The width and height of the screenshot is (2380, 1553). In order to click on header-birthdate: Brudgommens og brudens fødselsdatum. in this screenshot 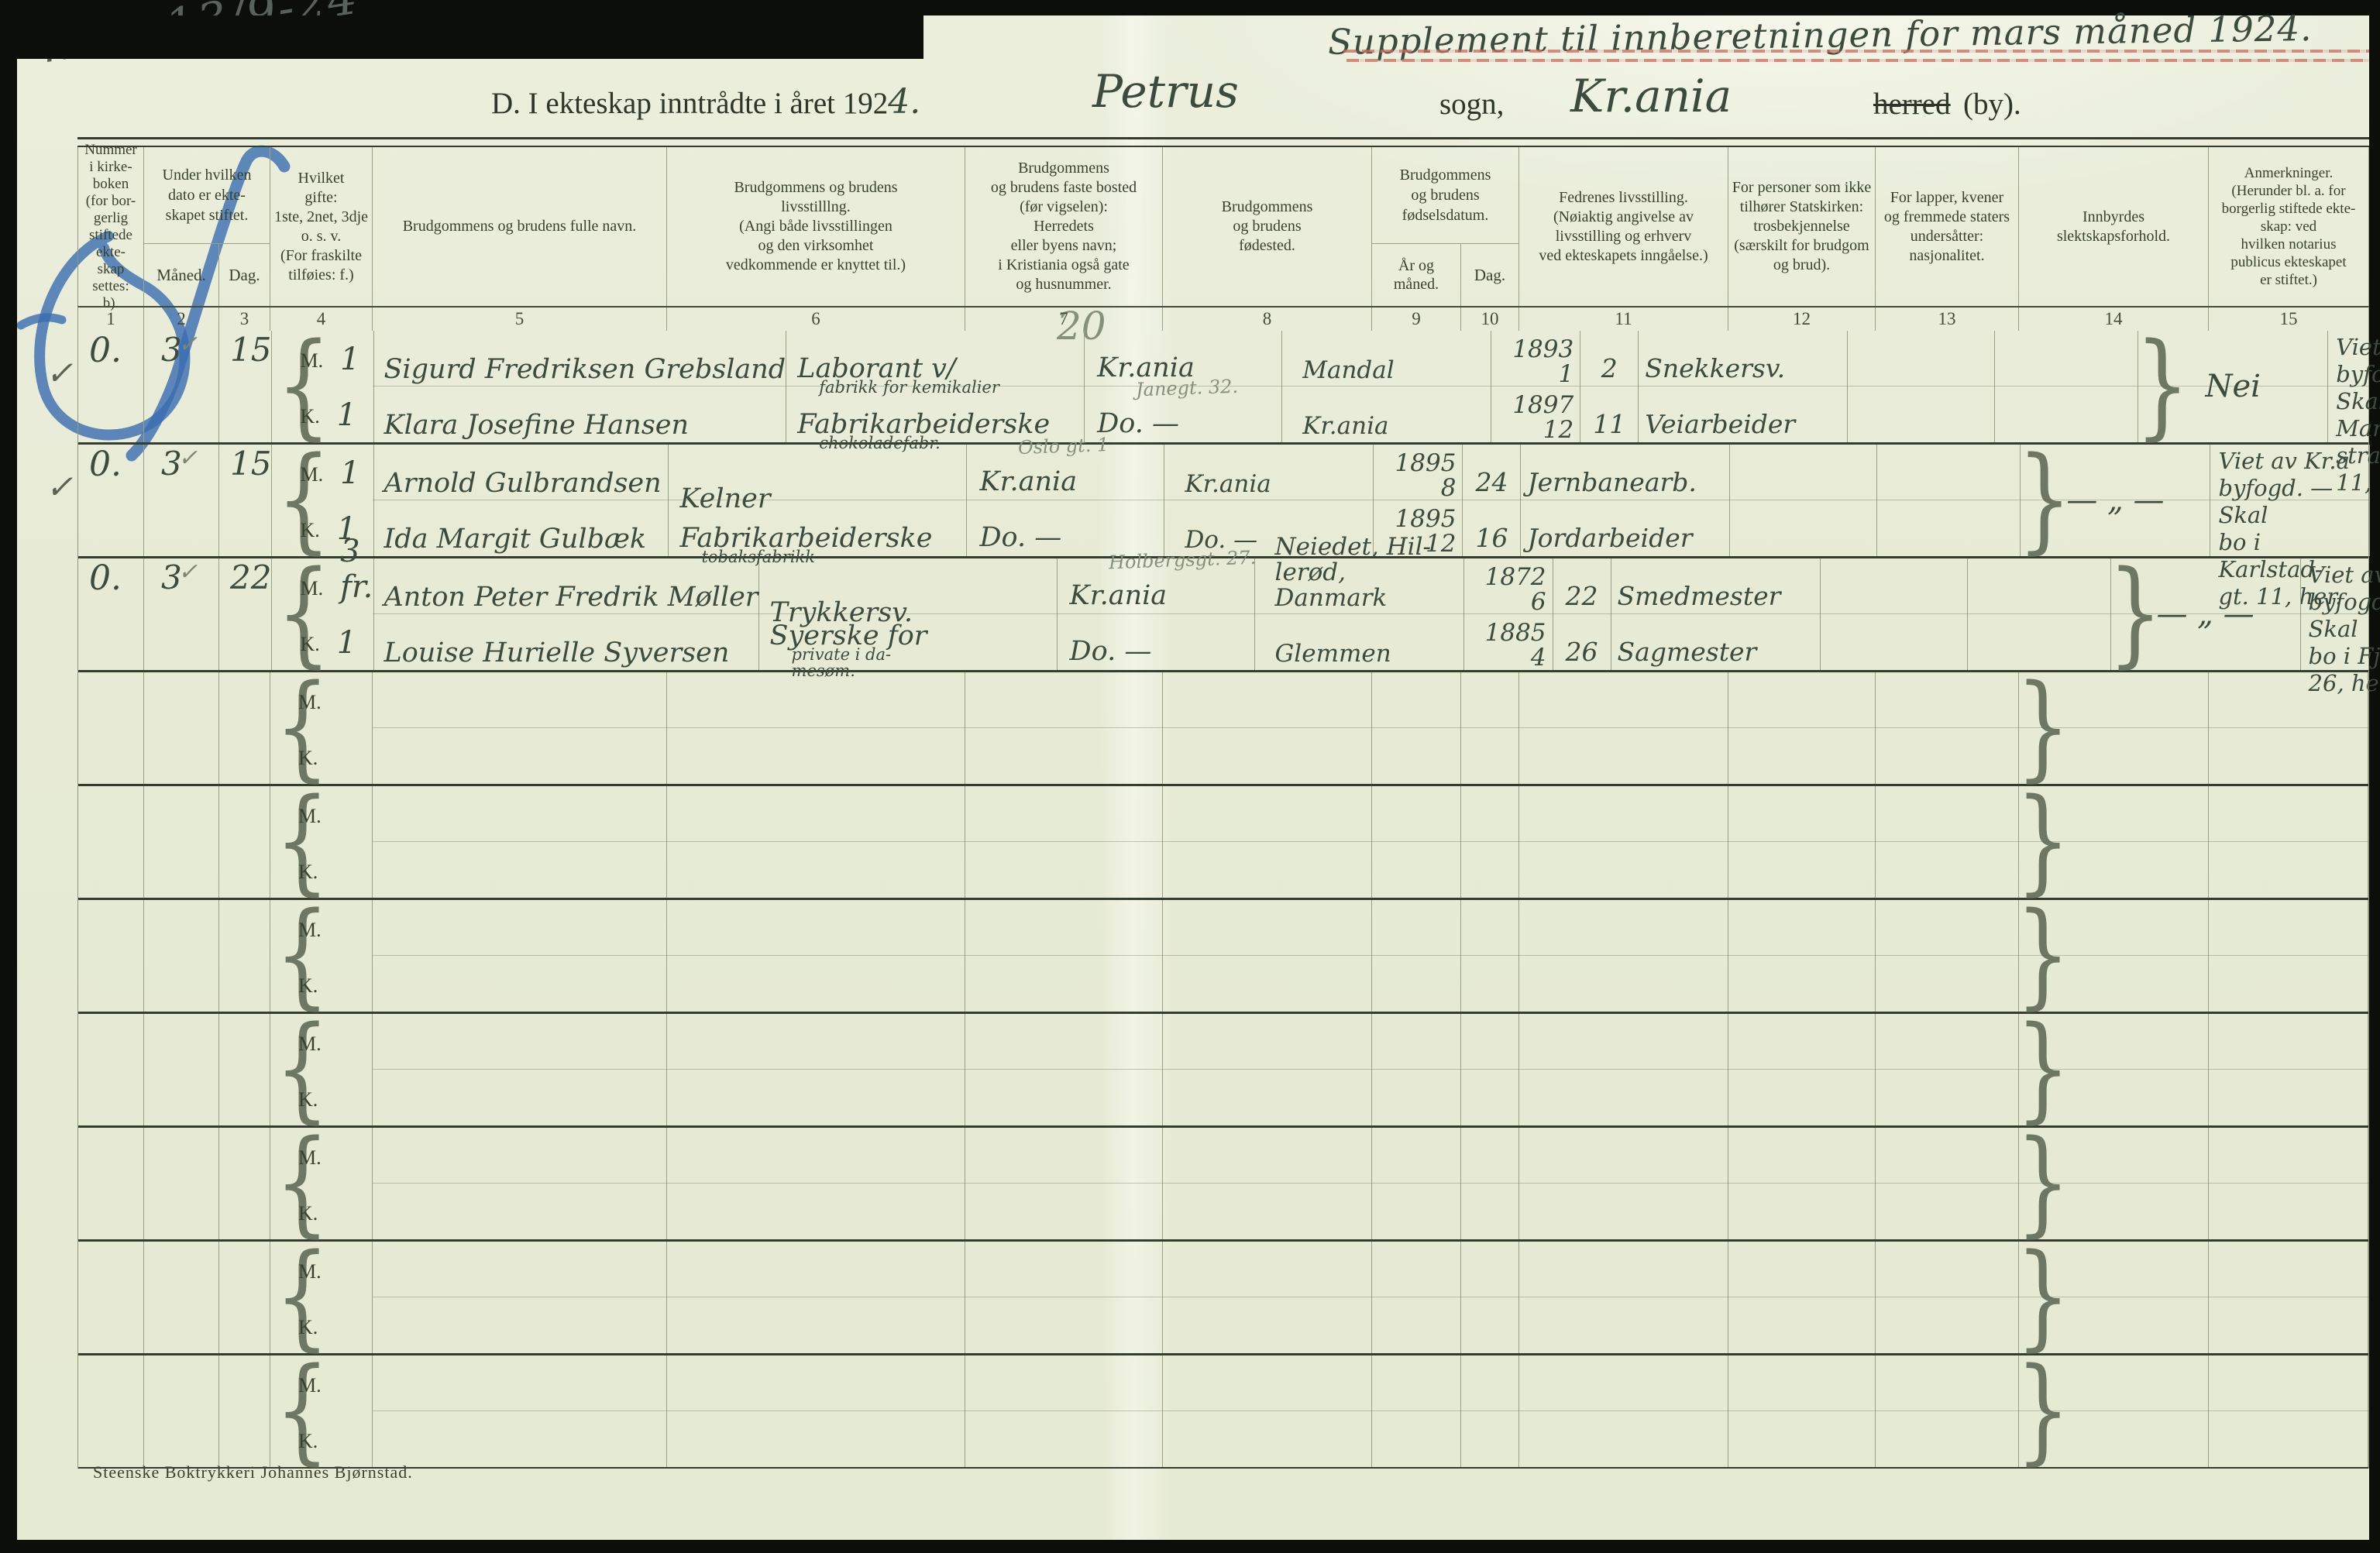, I will do `click(1445, 195)`.